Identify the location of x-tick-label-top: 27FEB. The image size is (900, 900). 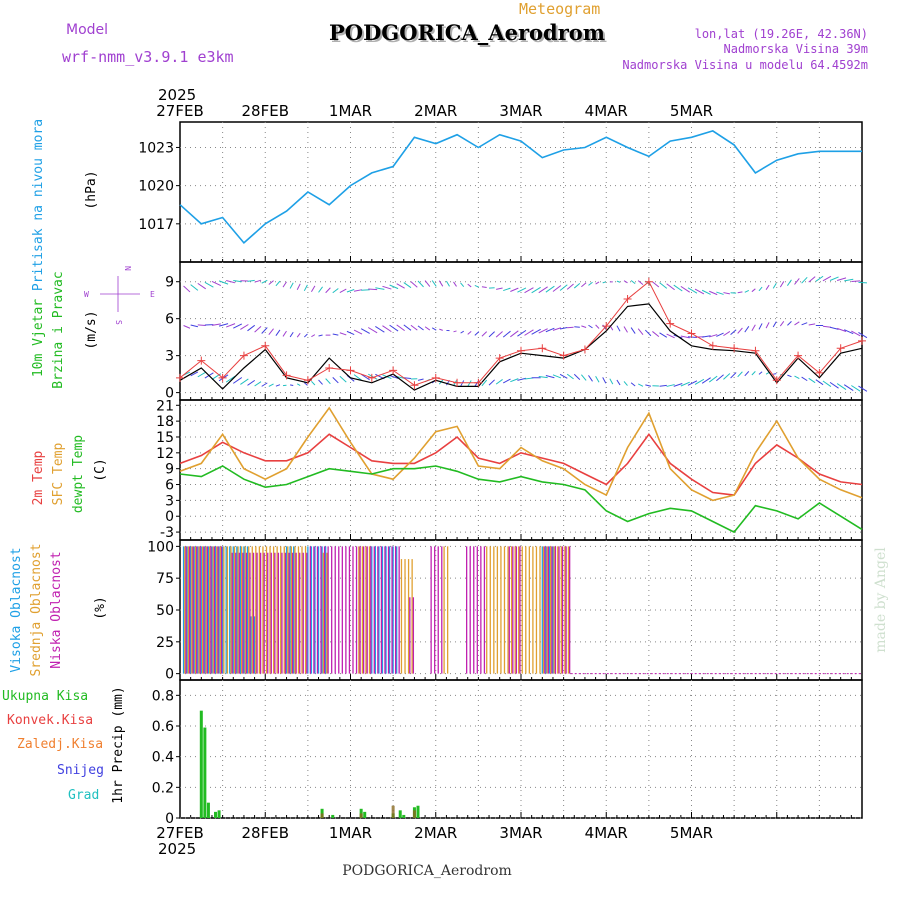
(179, 111).